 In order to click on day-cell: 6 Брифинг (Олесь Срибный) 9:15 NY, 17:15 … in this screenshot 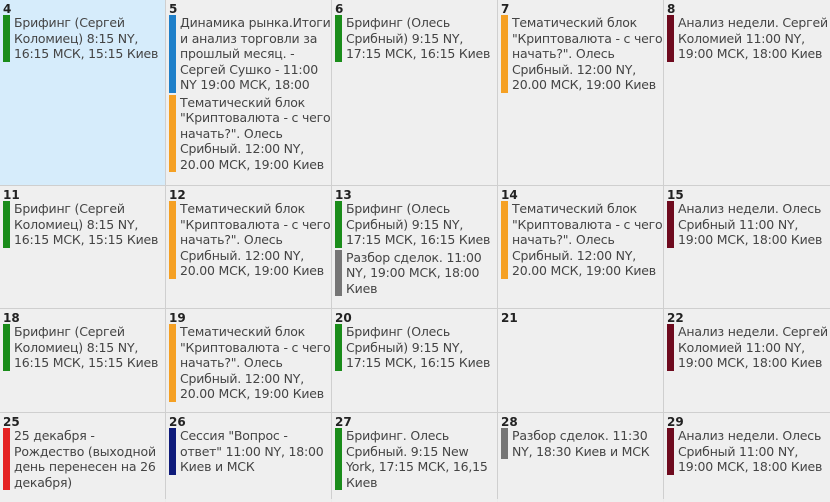, I will do `click(414, 92)`.